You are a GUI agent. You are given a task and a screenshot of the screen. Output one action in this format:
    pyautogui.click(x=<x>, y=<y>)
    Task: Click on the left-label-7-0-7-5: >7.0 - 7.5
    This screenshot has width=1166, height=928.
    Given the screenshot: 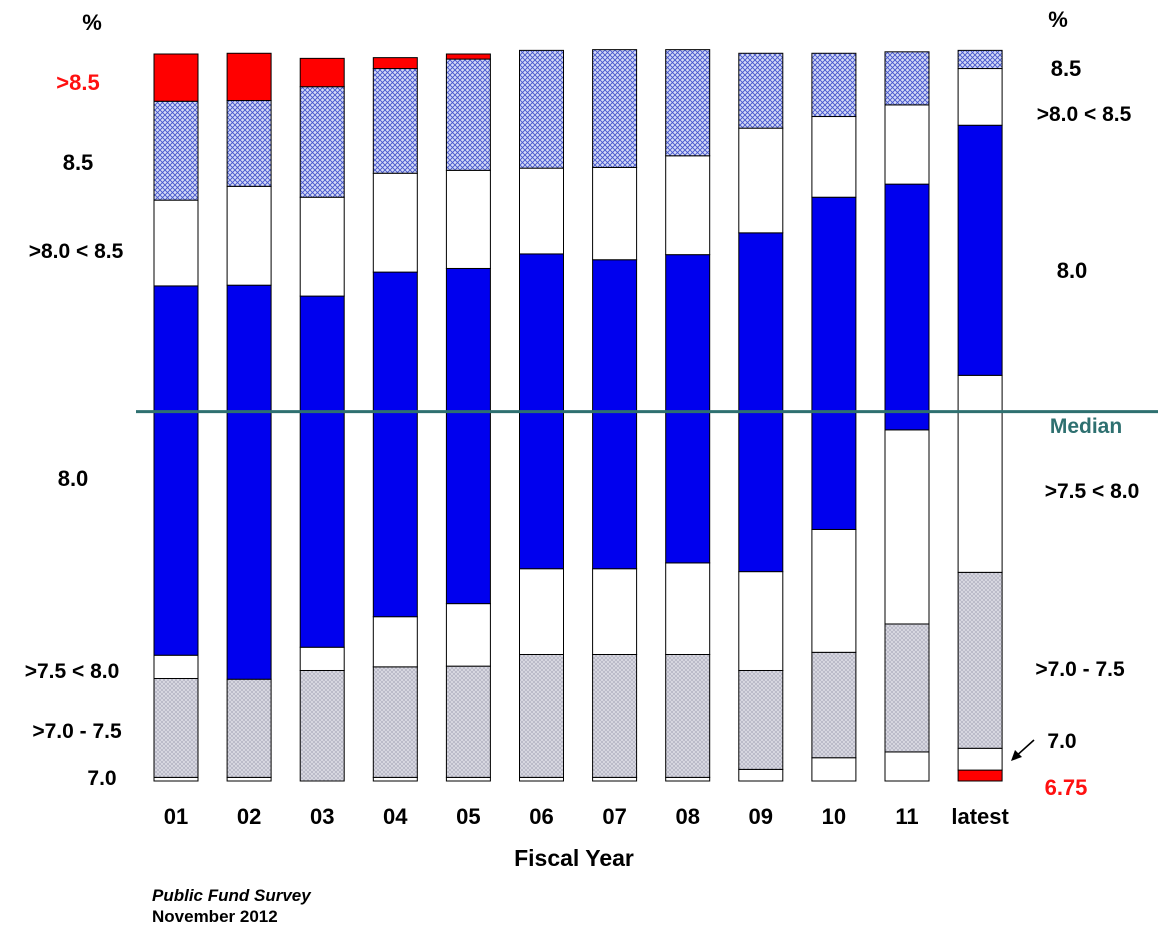 What is the action you would take?
    pyautogui.click(x=77, y=731)
    